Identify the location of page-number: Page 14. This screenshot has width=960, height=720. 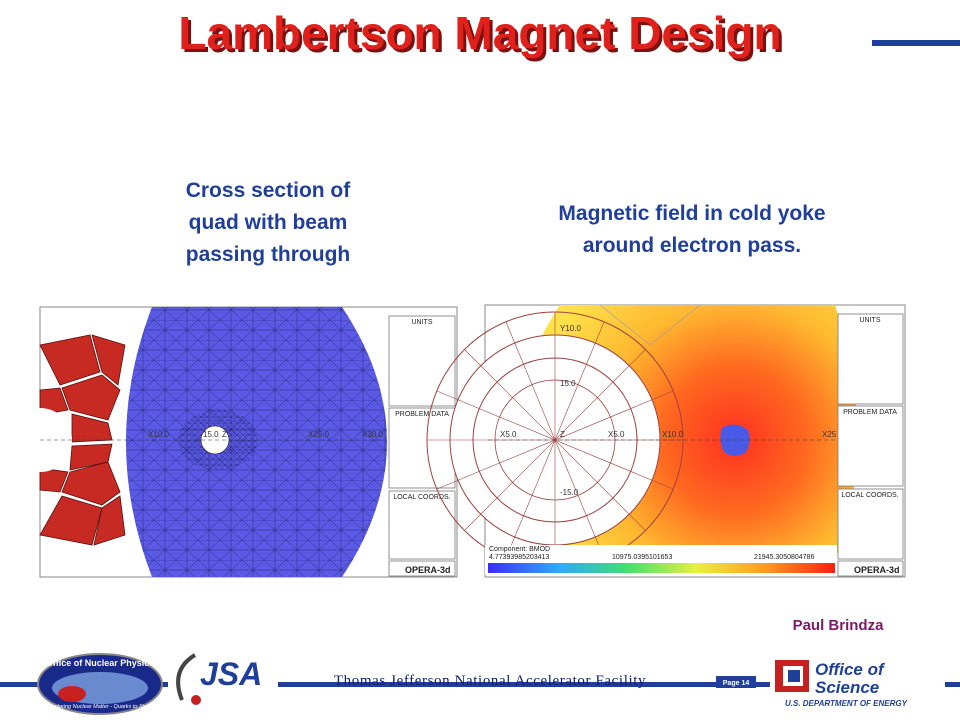
(736, 683).